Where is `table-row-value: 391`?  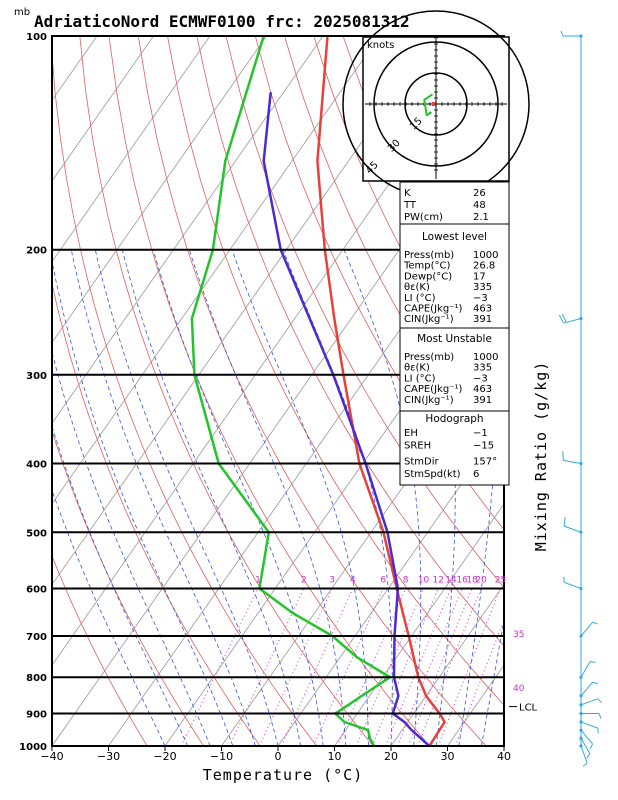
table-row-value: 391 is located at coordinates (482, 319).